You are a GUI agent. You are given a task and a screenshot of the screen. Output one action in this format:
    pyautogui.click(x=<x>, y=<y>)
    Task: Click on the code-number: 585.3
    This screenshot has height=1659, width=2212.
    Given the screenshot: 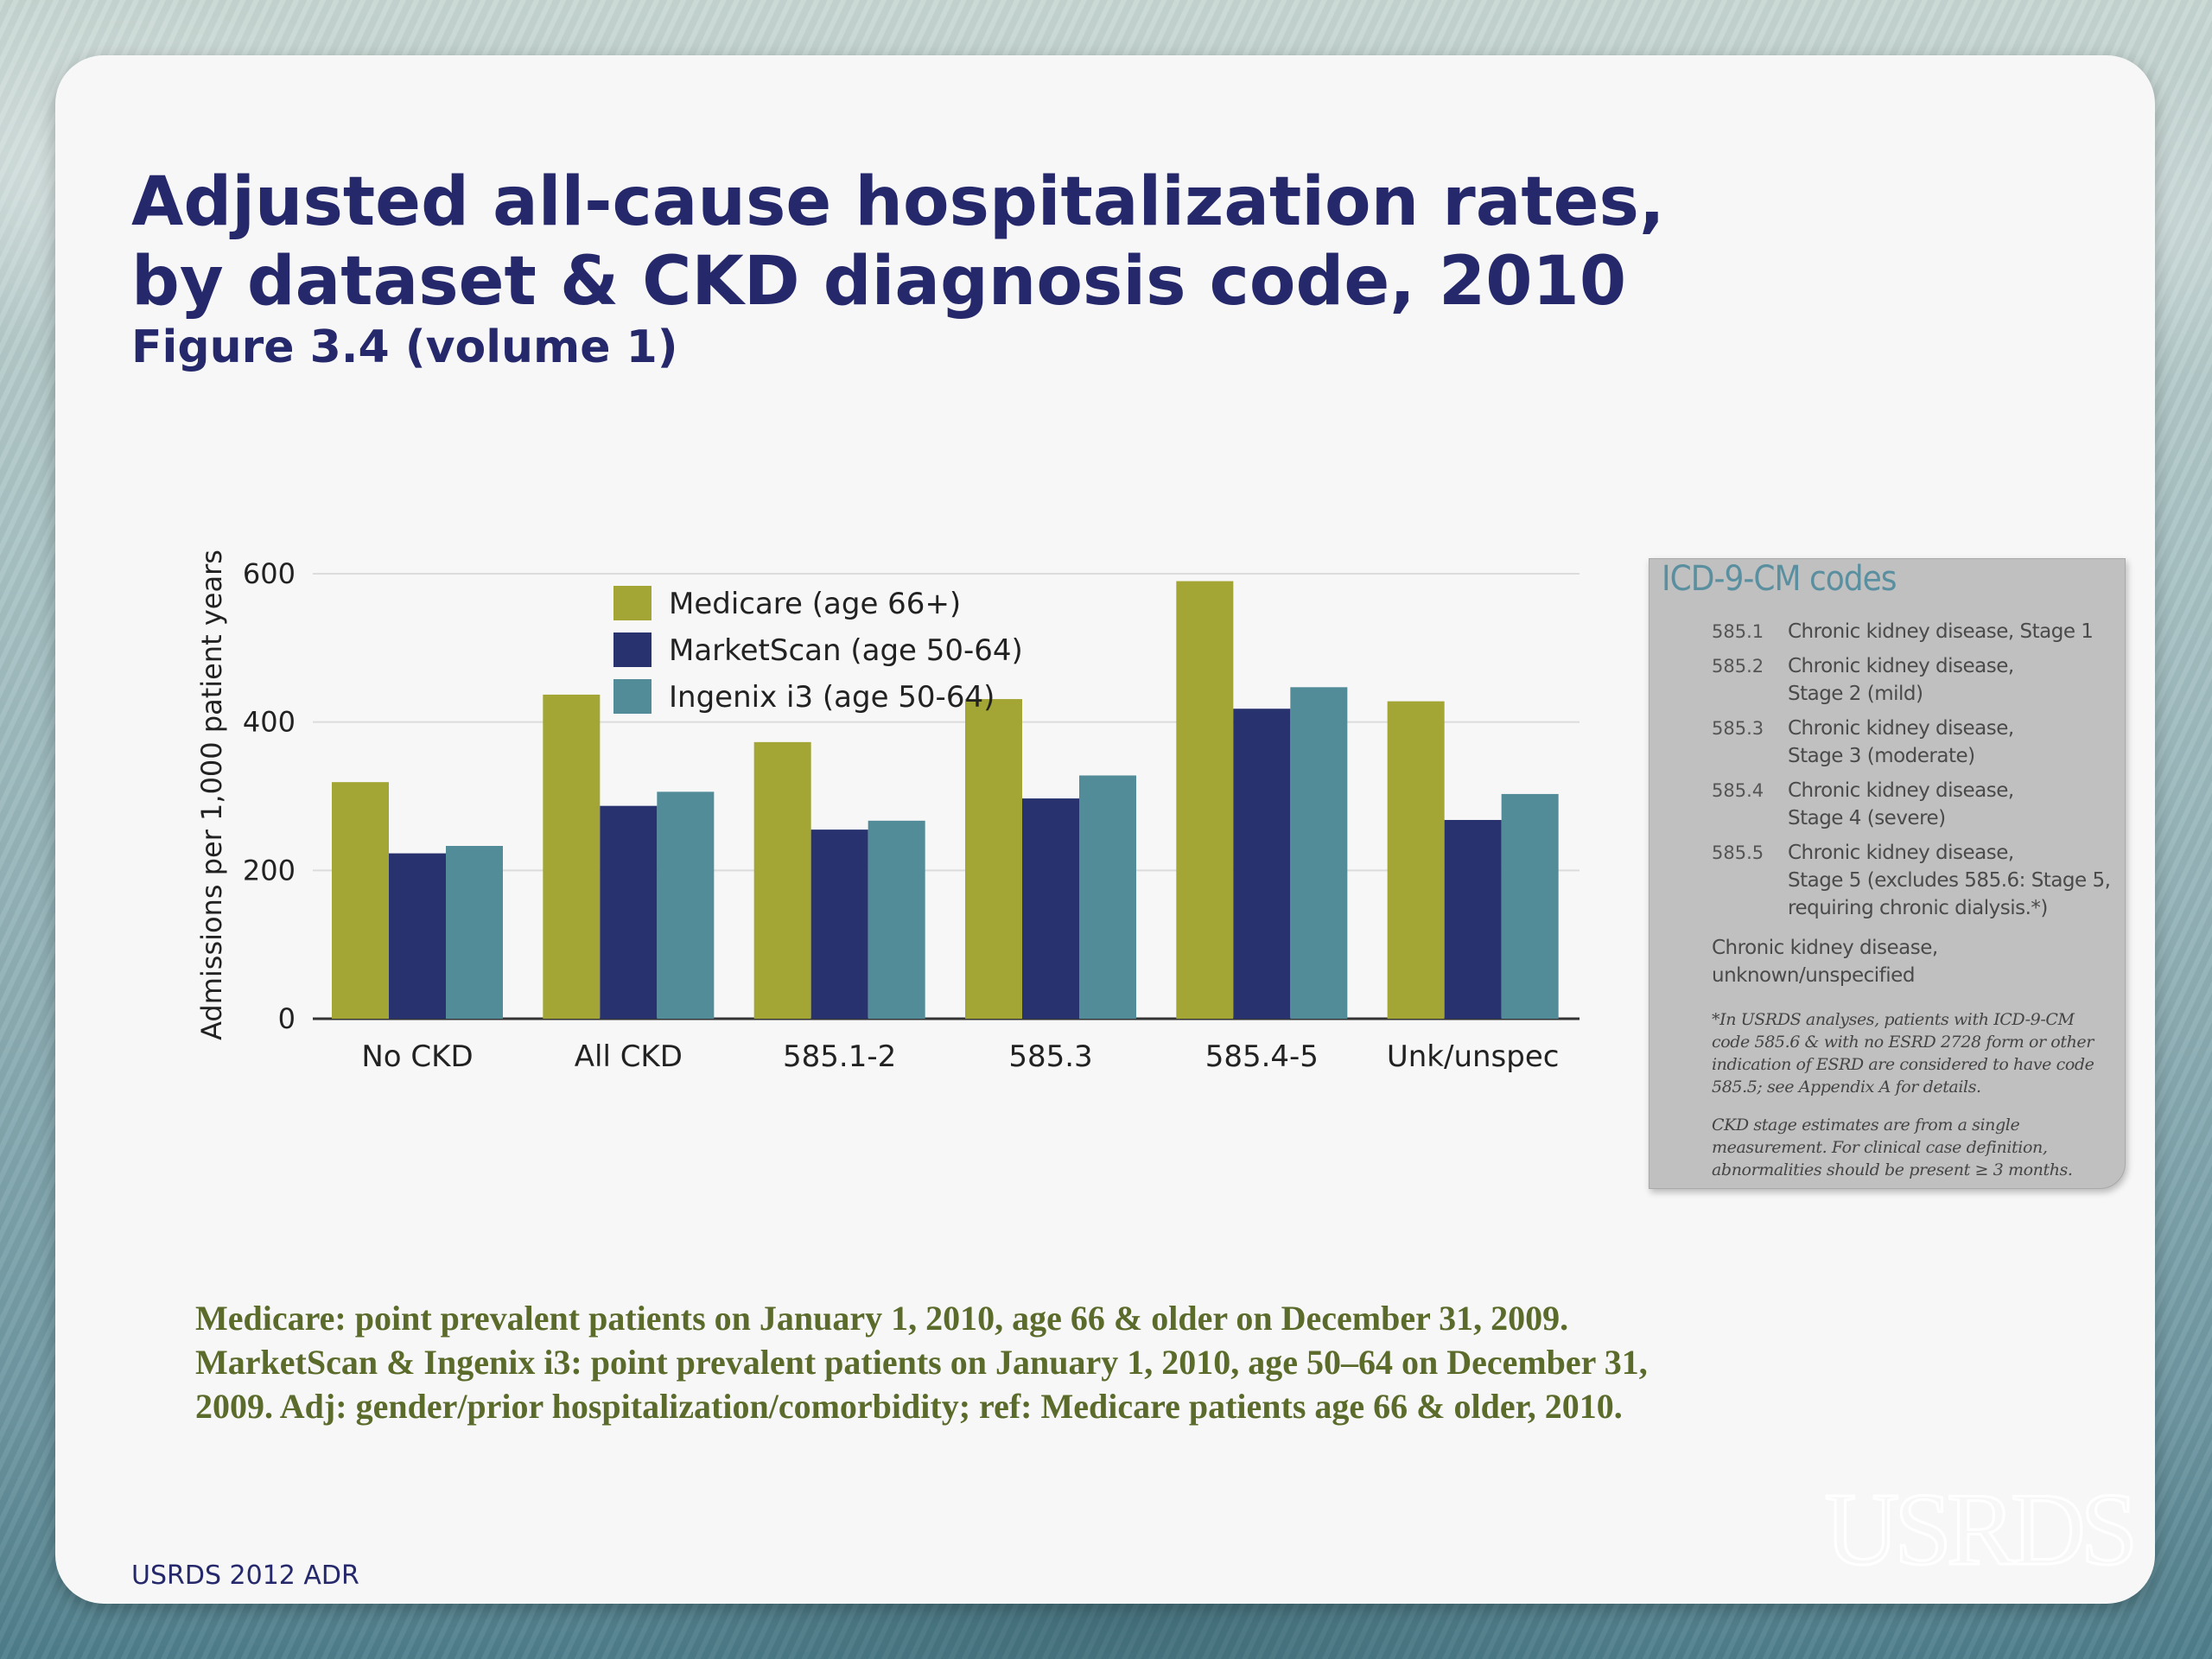 What is the action you would take?
    pyautogui.click(x=1738, y=728)
    